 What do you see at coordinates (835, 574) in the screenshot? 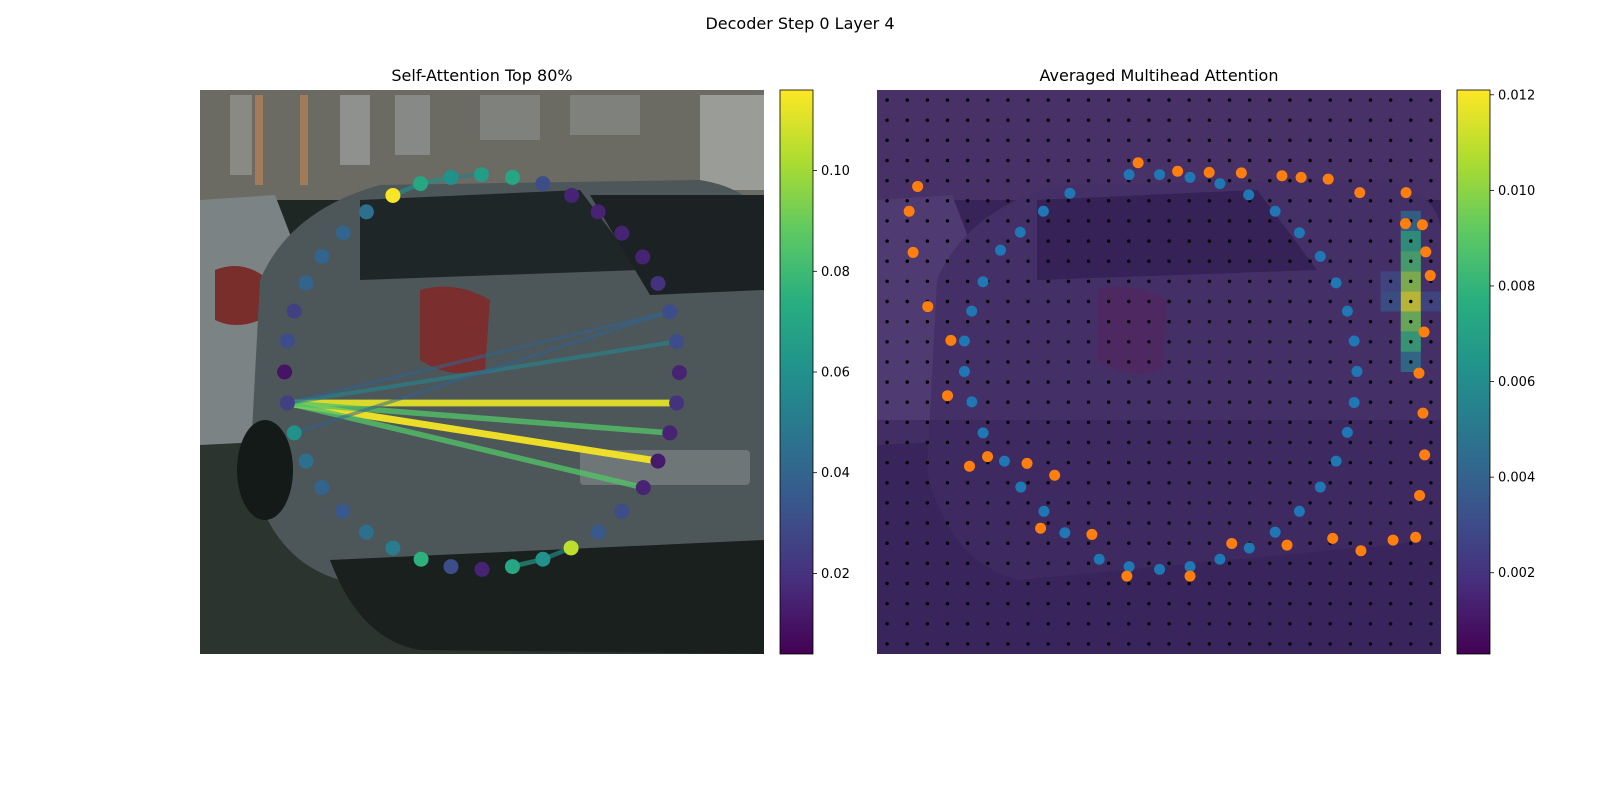
I see `left-colorbar-tick-label-0: 0.02` at bounding box center [835, 574].